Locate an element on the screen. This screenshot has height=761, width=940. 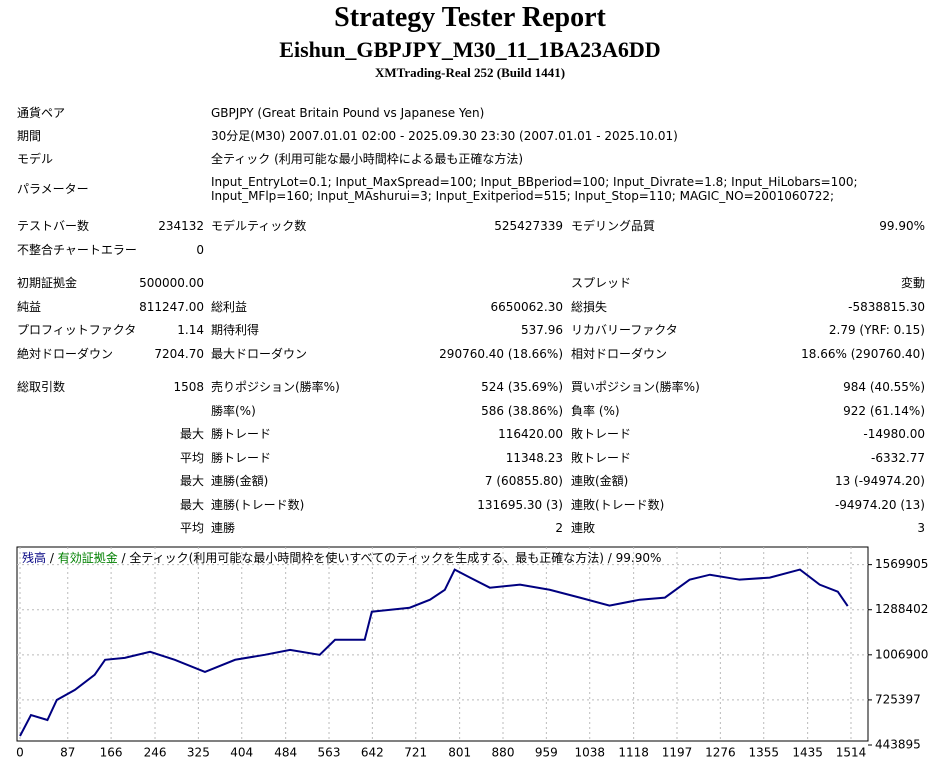
row-label: プロフィットファクタ is located at coordinates (77, 330).